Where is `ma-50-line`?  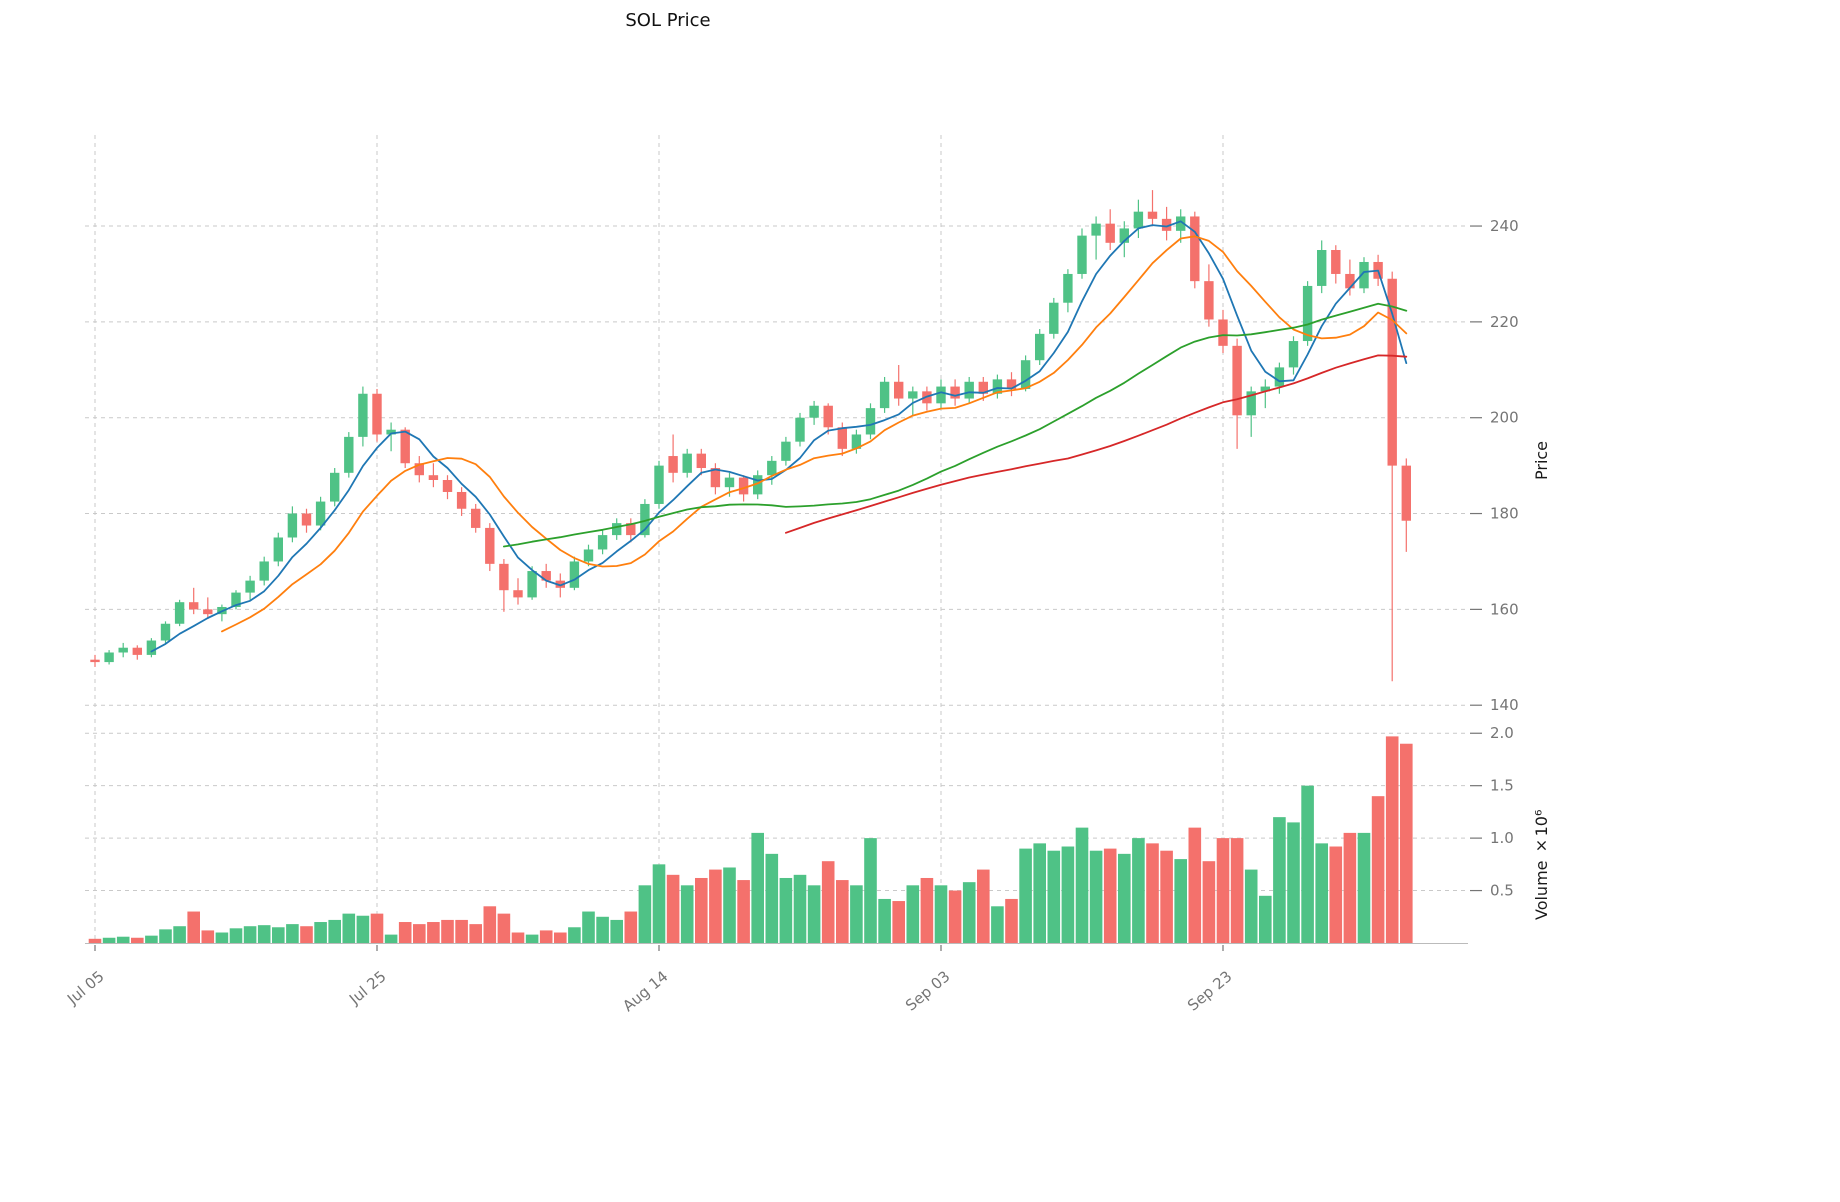
ma-50-line is located at coordinates (1096, 444).